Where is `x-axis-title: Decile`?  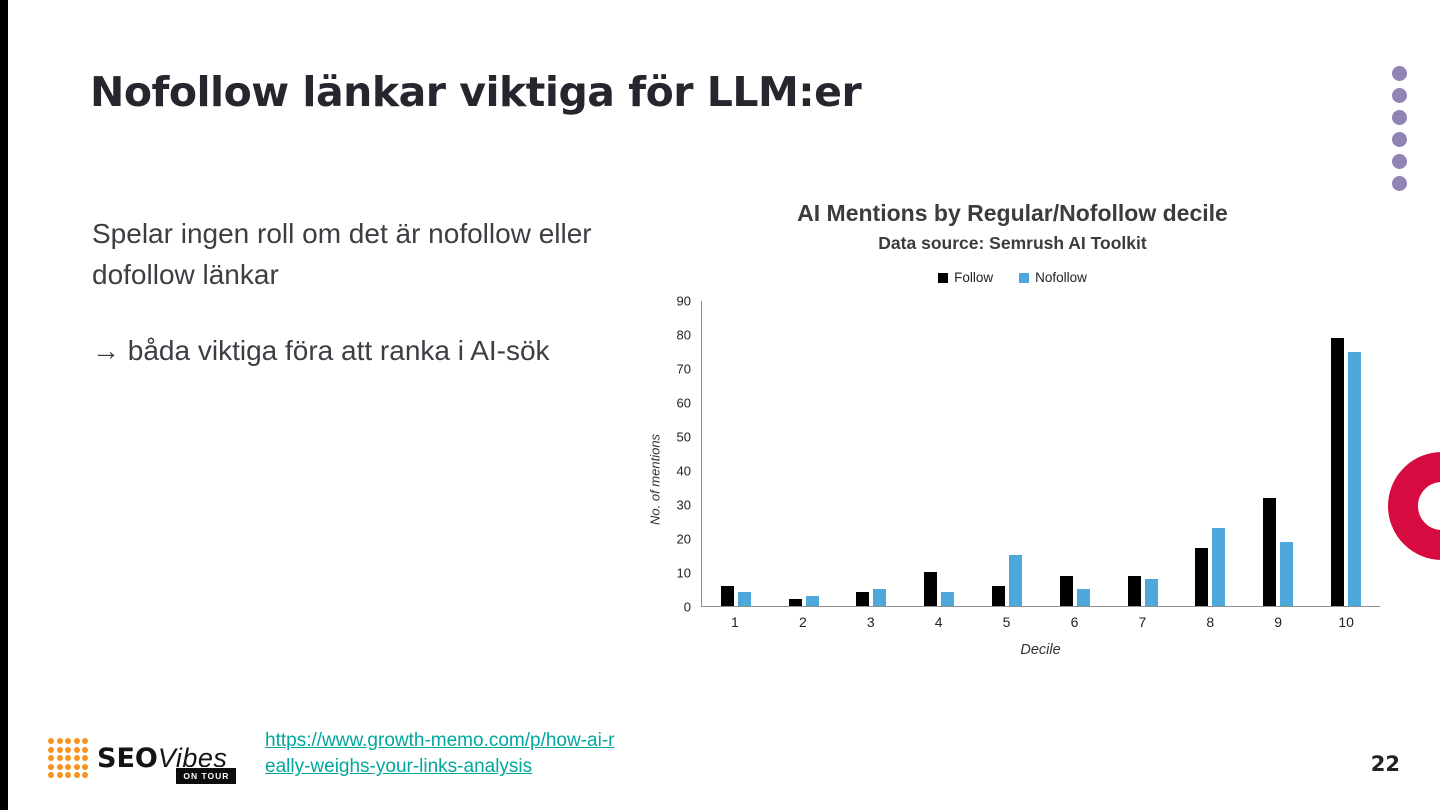
x-axis-title: Decile is located at coordinates (1040, 650).